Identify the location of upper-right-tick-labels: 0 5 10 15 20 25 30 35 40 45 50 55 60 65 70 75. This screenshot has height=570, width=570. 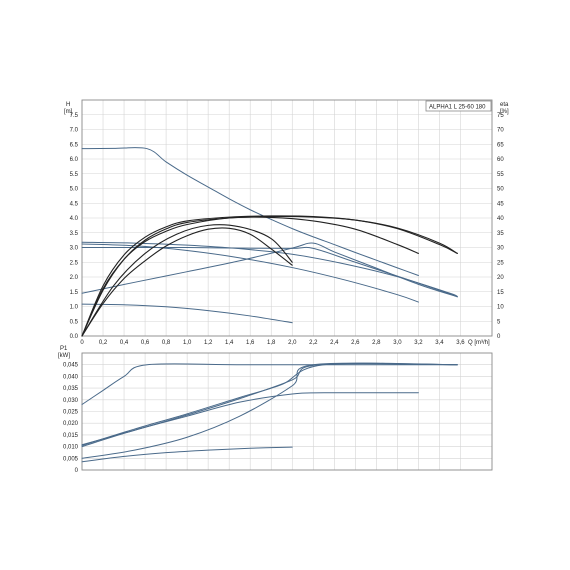
(500, 226).